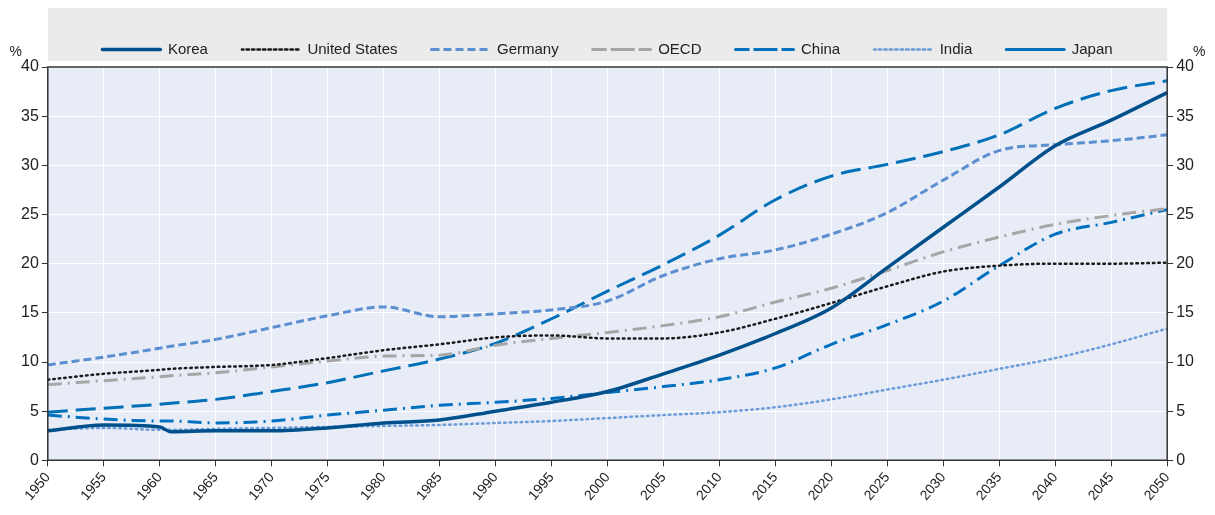  I want to click on y2-tick-label: 0, so click(1181, 459).